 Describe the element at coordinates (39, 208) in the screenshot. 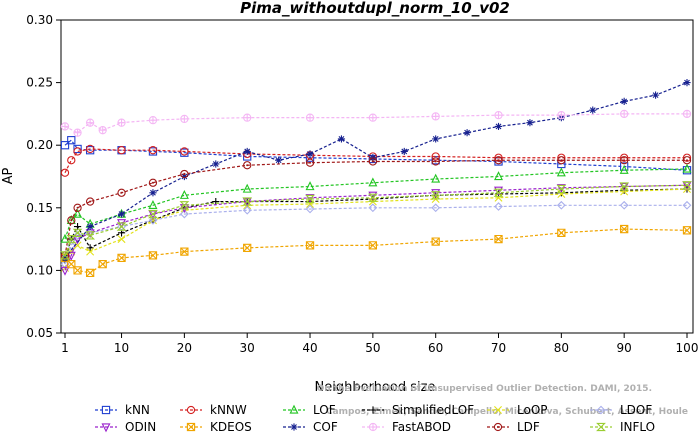

I see `y-tick-label: 0.15` at that location.